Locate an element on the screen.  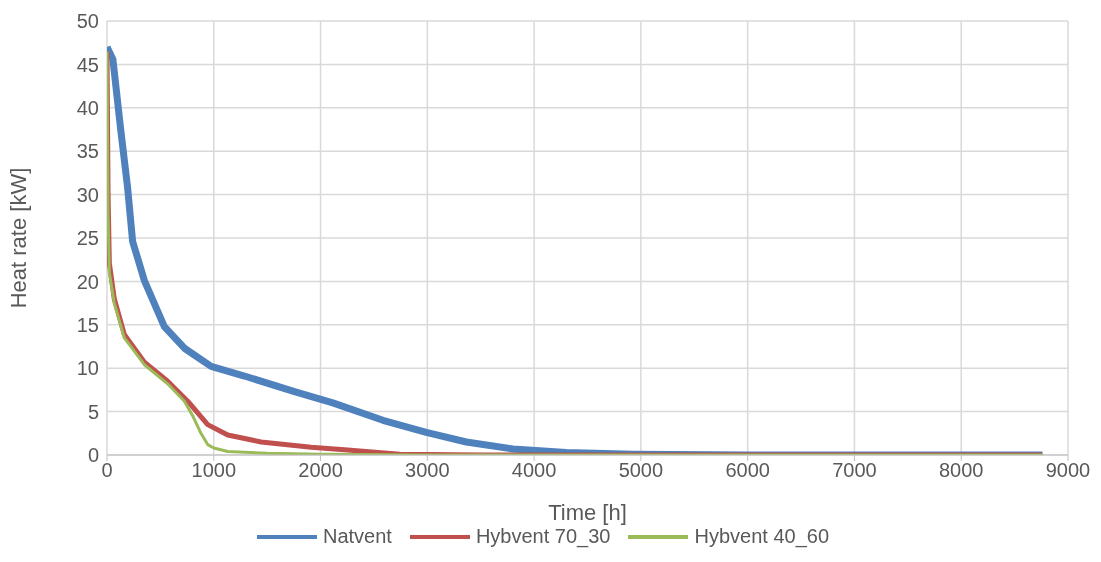
x-tick-label: 7000 is located at coordinates (854, 470).